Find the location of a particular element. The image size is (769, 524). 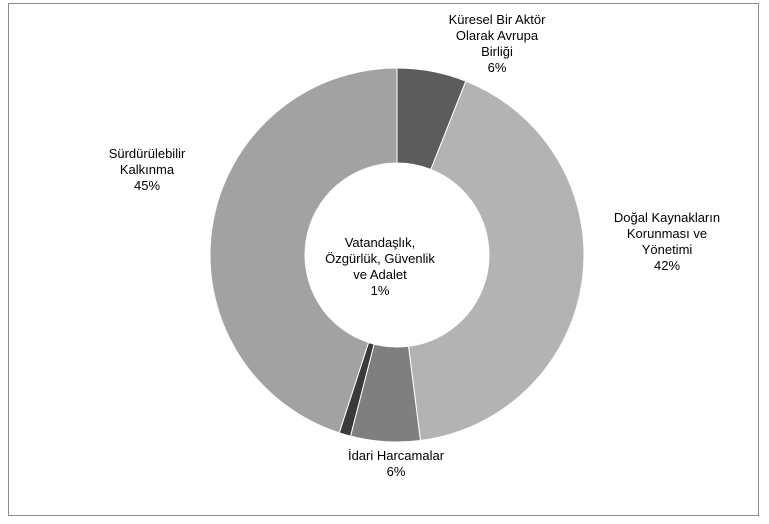

slice-label-line: İdari Harcamalar is located at coordinates (396, 455).